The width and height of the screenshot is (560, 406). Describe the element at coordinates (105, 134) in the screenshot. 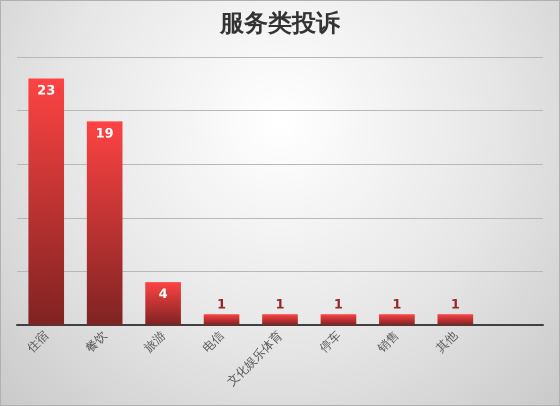

I see `data-label: 19` at that location.